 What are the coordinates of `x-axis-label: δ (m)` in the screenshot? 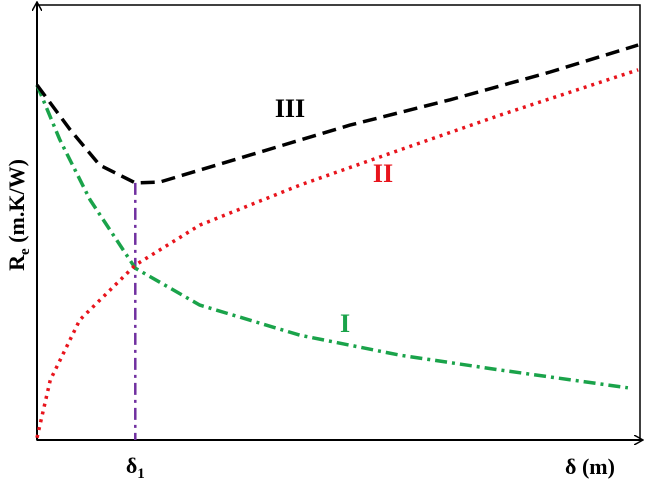 It's located at (590, 466).